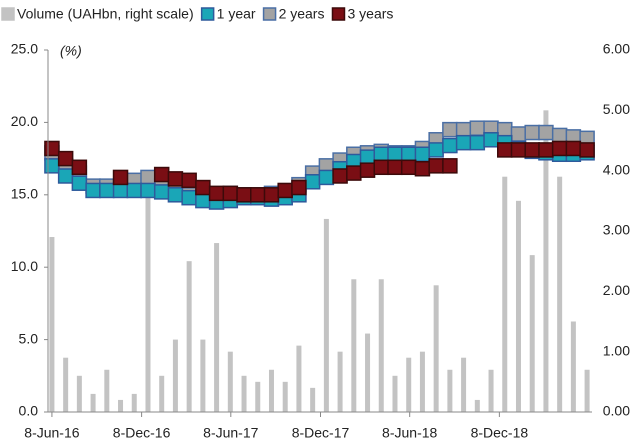 The image size is (633, 445). What do you see at coordinates (616, 411) in the screenshot?
I see `y2-tick-label: 0.00` at bounding box center [616, 411].